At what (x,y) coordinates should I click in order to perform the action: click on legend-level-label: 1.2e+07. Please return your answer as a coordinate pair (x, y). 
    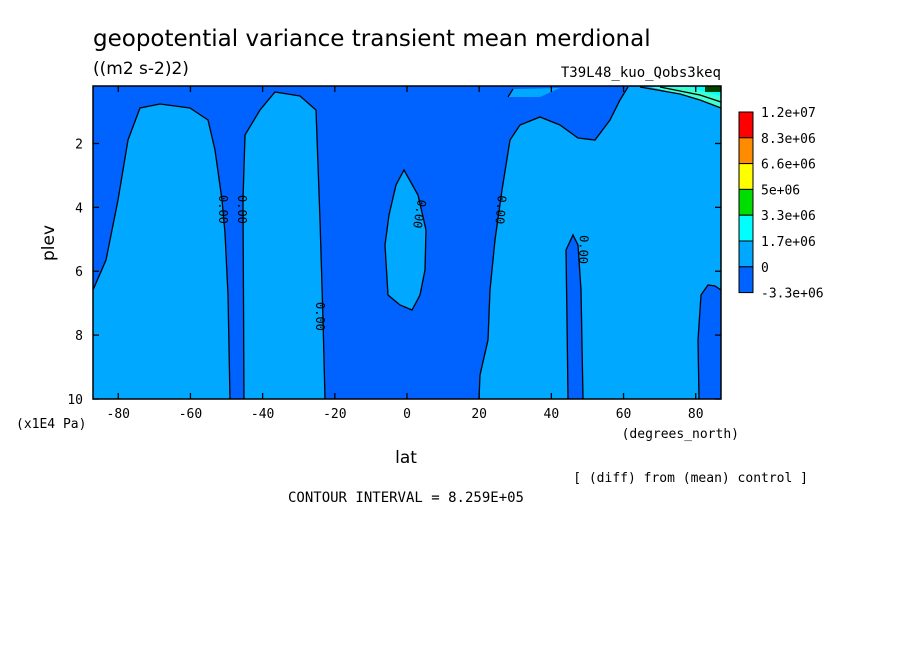
    Looking at the image, I should click on (788, 113).